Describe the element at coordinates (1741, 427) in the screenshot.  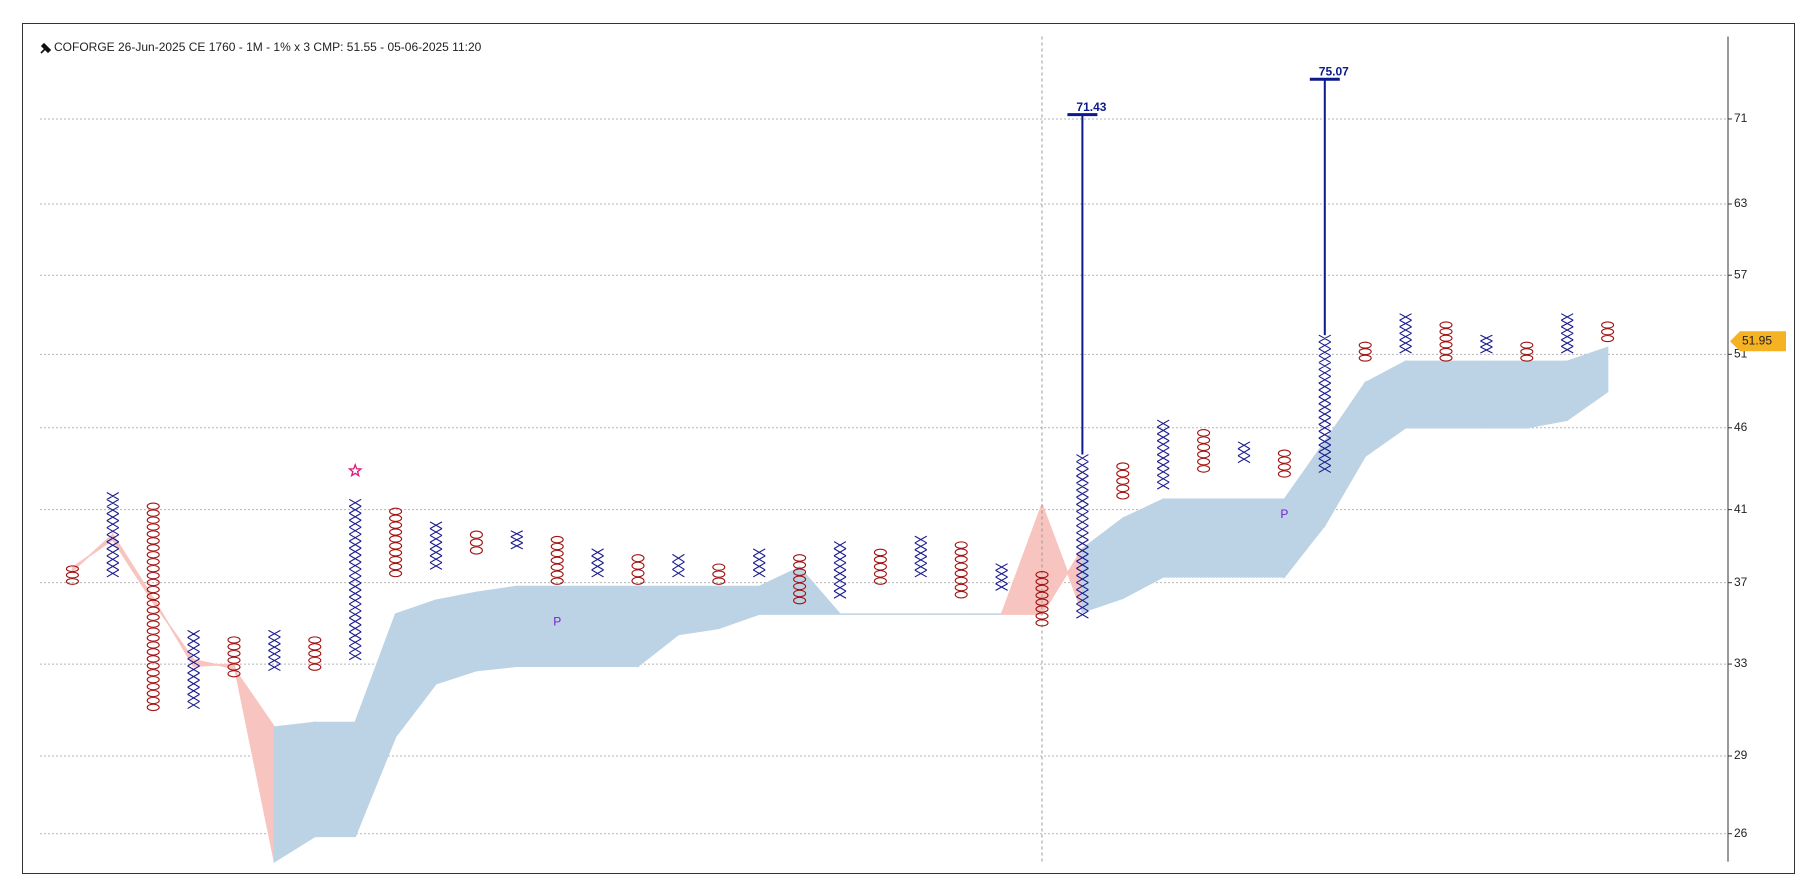
I see `y-tick-label: 46` at that location.